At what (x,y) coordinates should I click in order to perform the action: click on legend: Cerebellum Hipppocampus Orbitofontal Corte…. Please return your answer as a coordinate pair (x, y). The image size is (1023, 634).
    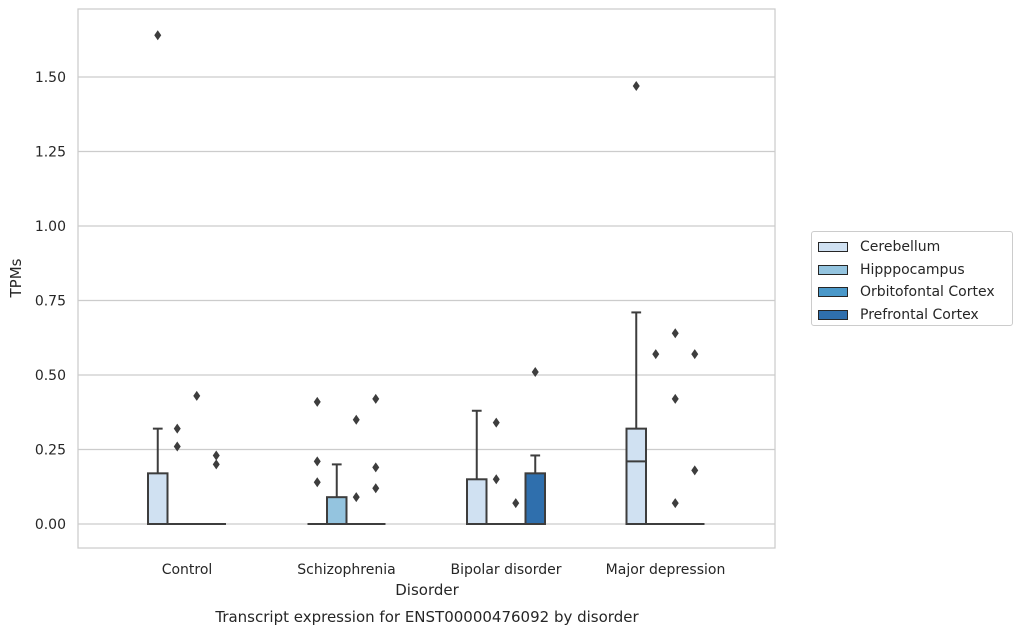
    Looking at the image, I should click on (912, 278).